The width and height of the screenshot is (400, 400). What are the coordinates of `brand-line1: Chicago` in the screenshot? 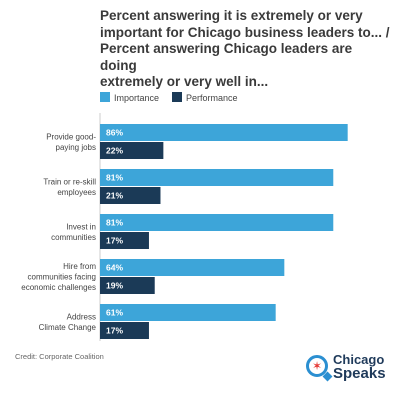 It's located at (359, 359).